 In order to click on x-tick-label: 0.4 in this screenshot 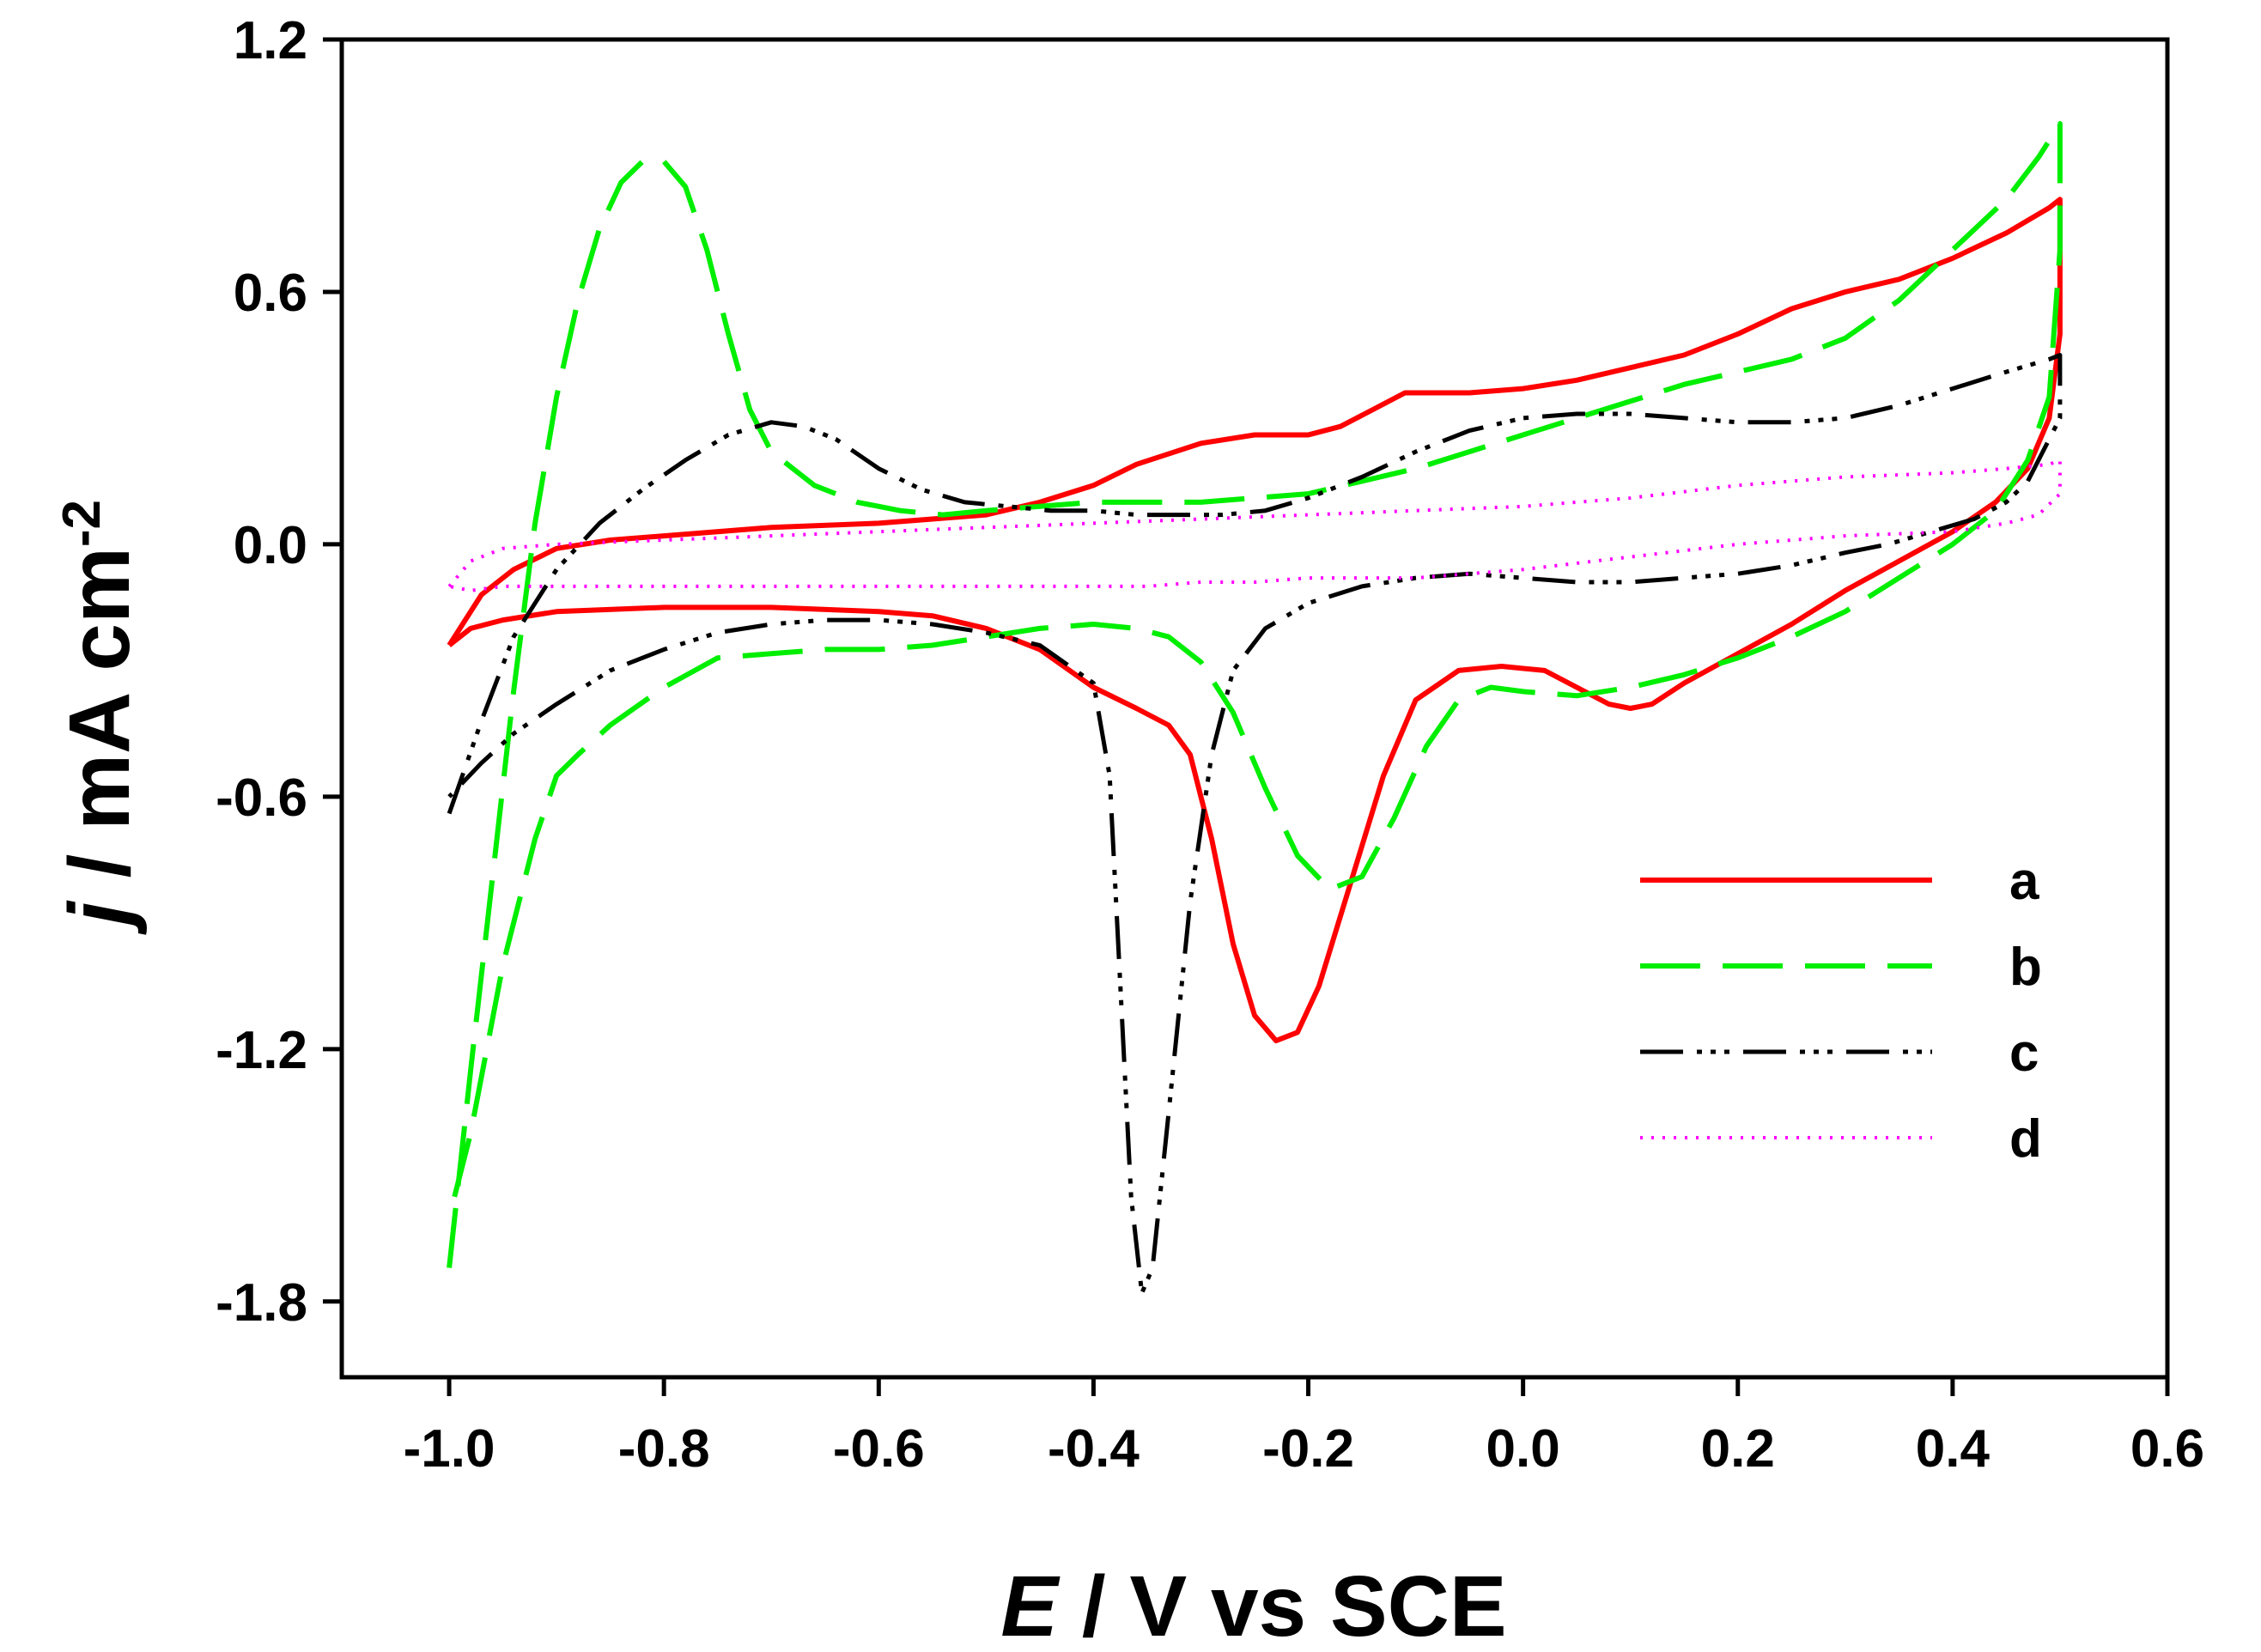, I will do `click(1953, 1449)`.